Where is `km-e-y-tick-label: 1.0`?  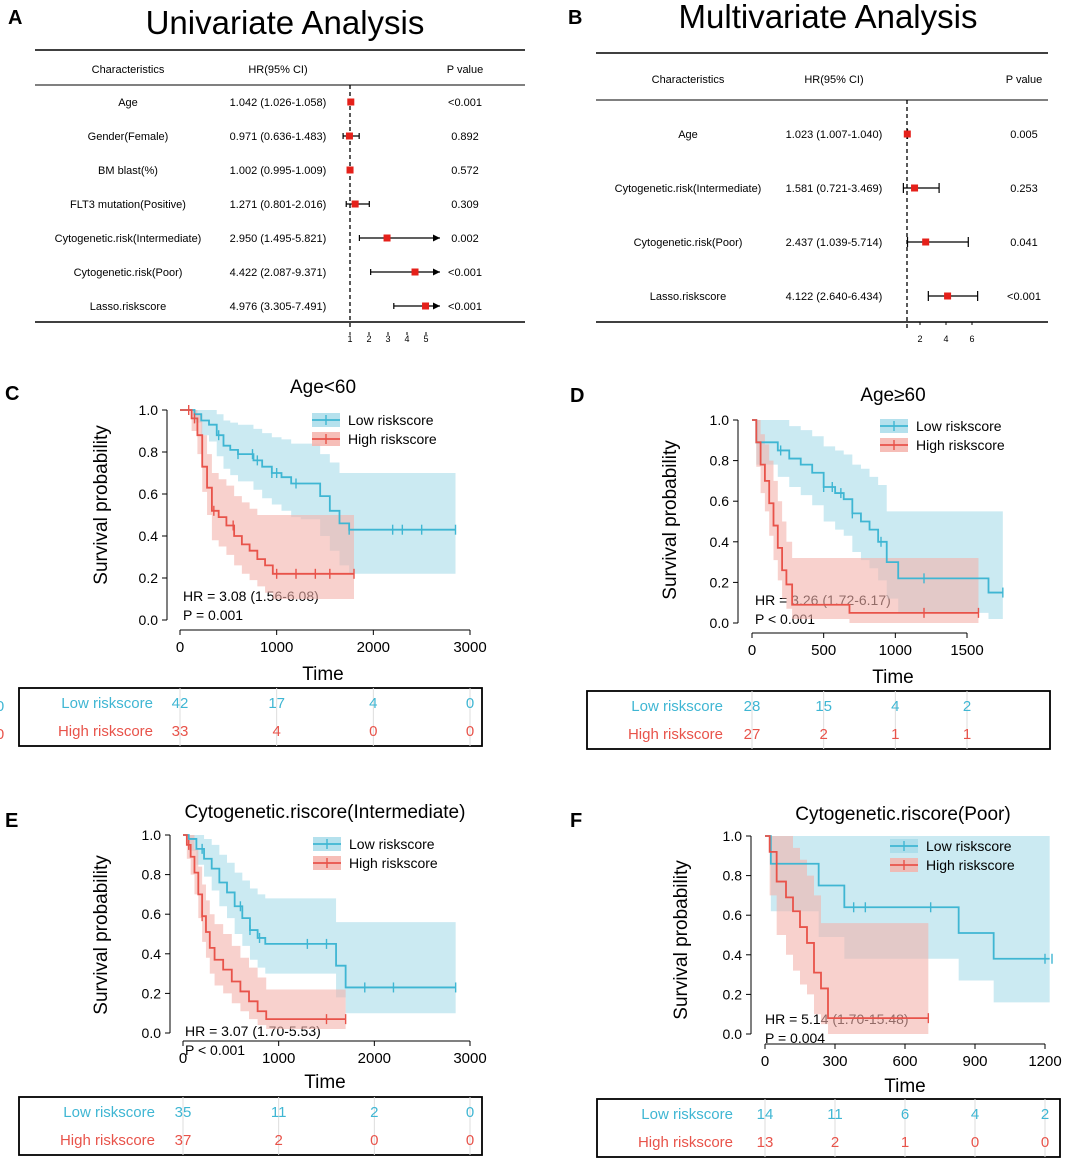
km-e-y-tick-label: 1.0 is located at coordinates (152, 835).